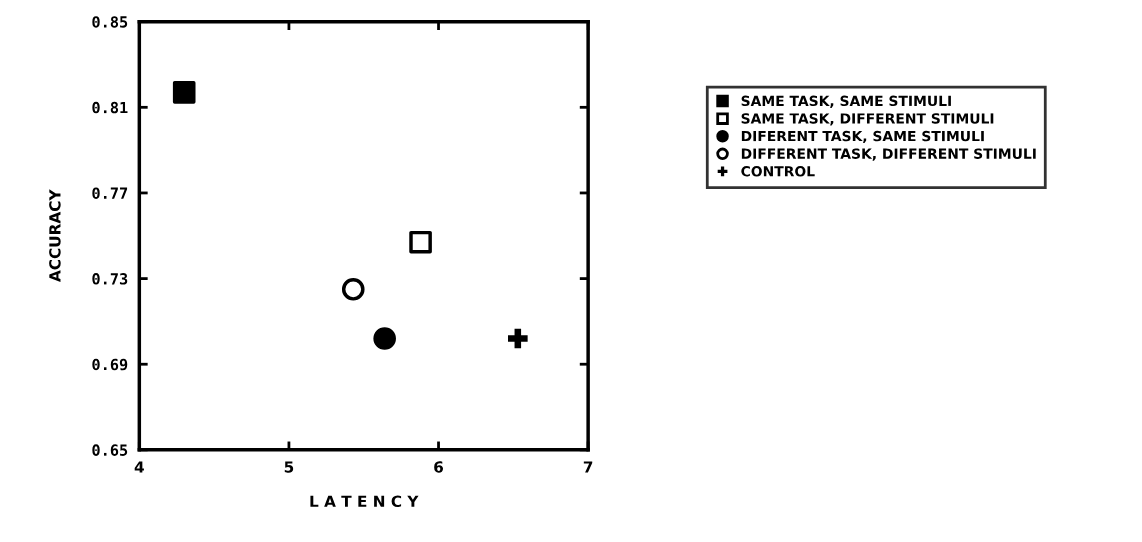 The height and width of the screenshot is (542, 1142). Describe the element at coordinates (110, 22) in the screenshot. I see `y-tick-label: 0.85` at that location.